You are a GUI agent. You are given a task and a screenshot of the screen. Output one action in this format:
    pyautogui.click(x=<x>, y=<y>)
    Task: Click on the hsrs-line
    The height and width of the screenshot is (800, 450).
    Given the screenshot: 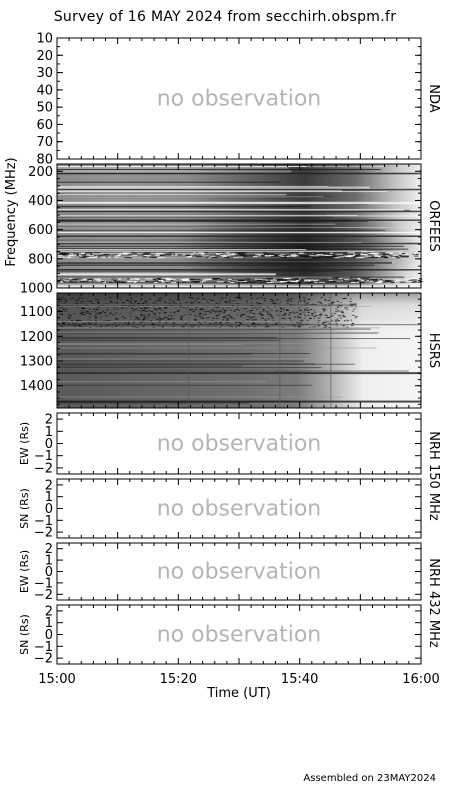 What is the action you would take?
    pyautogui.click(x=239, y=401)
    